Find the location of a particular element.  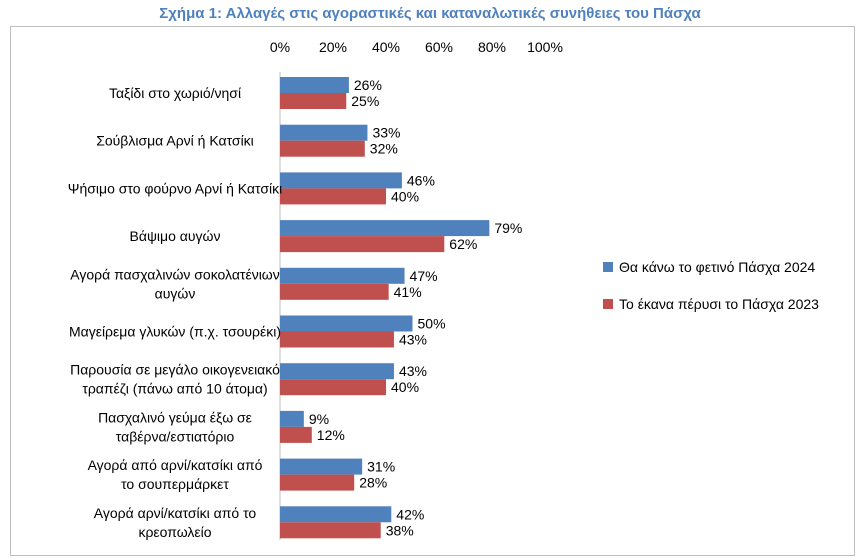

legend-swatch-2023 is located at coordinates (608, 304).